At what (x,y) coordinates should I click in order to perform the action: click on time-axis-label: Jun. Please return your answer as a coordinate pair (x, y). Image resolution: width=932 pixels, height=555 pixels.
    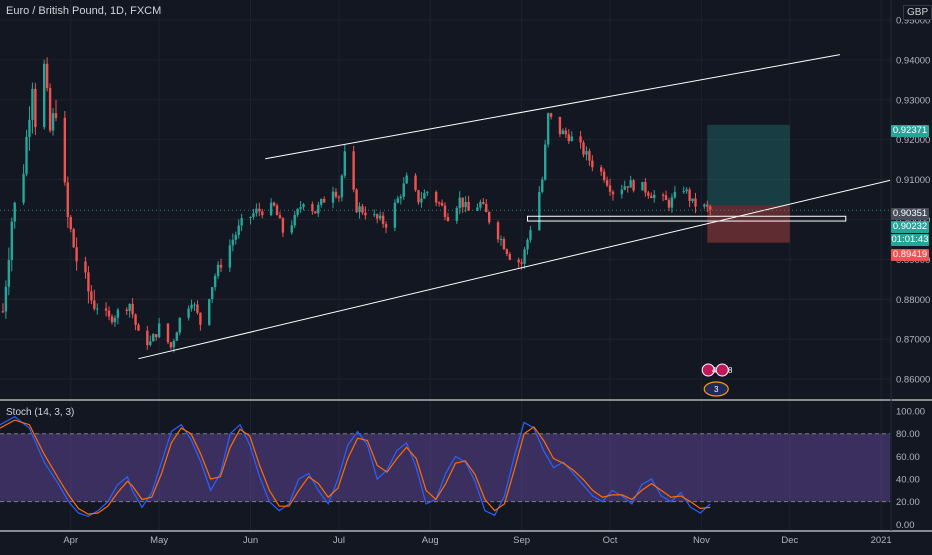
    Looking at the image, I should click on (250, 540).